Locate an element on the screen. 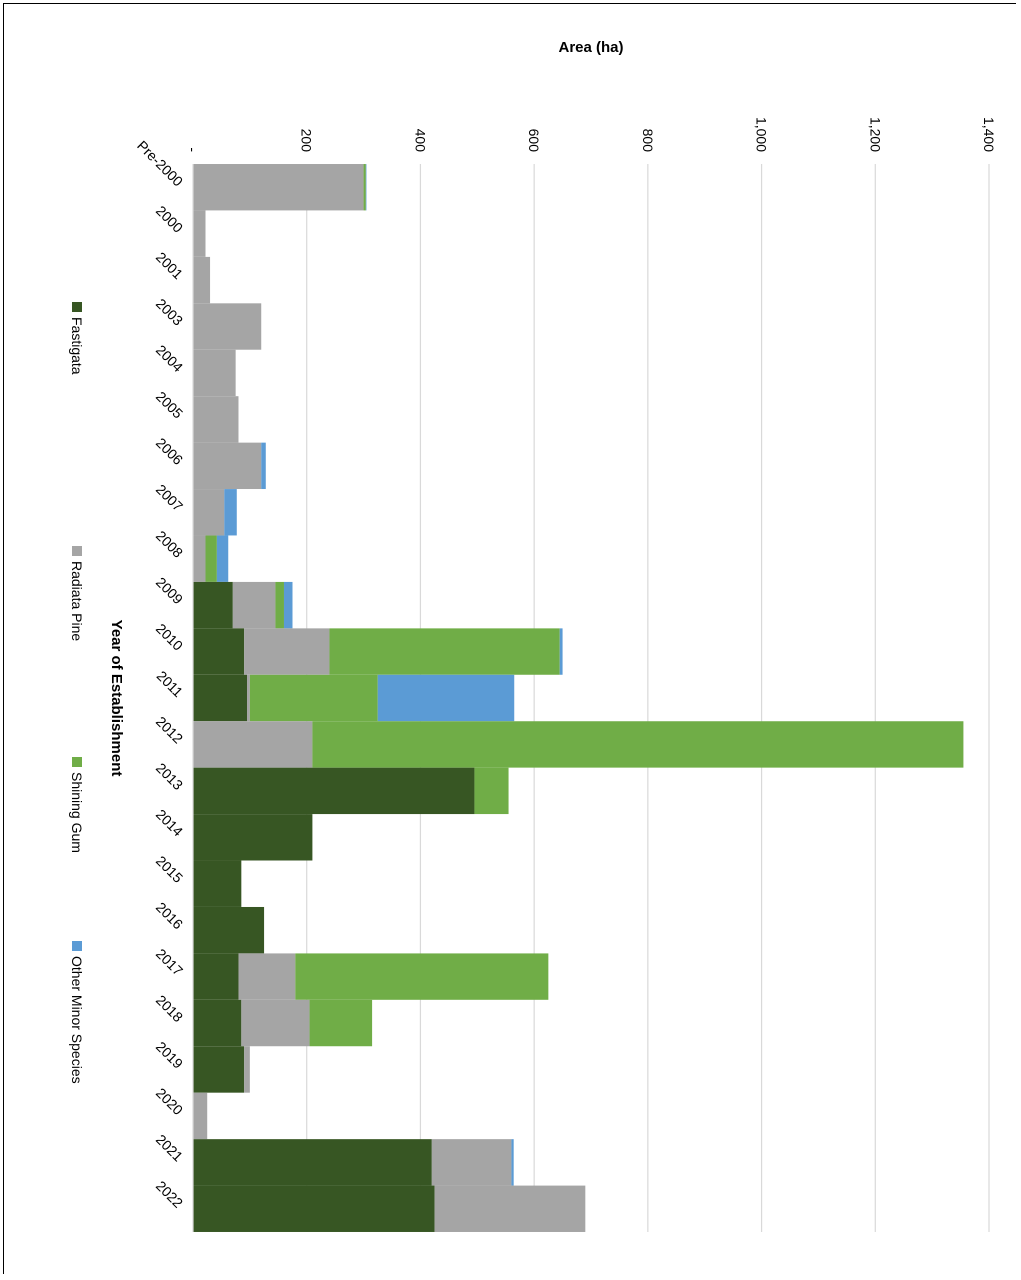 The width and height of the screenshot is (1021, 1280). y-tick-labels: - 200 400 600 800 1,000 1,200 1,400 is located at coordinates (591, 134).